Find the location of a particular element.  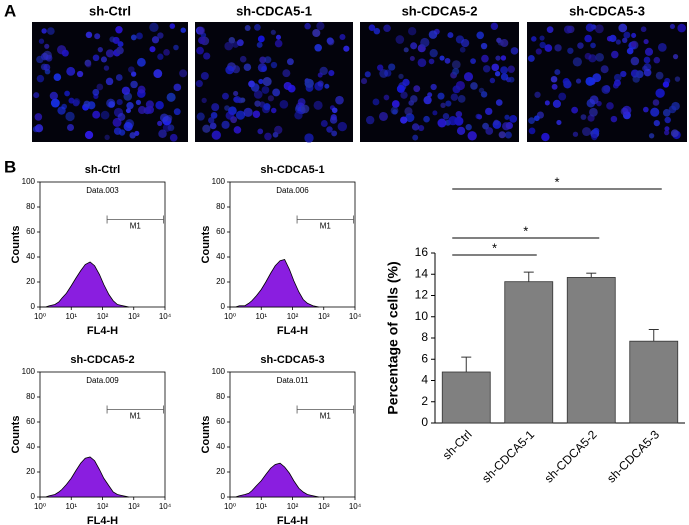

annotation: Data.006 is located at coordinates (292, 190).